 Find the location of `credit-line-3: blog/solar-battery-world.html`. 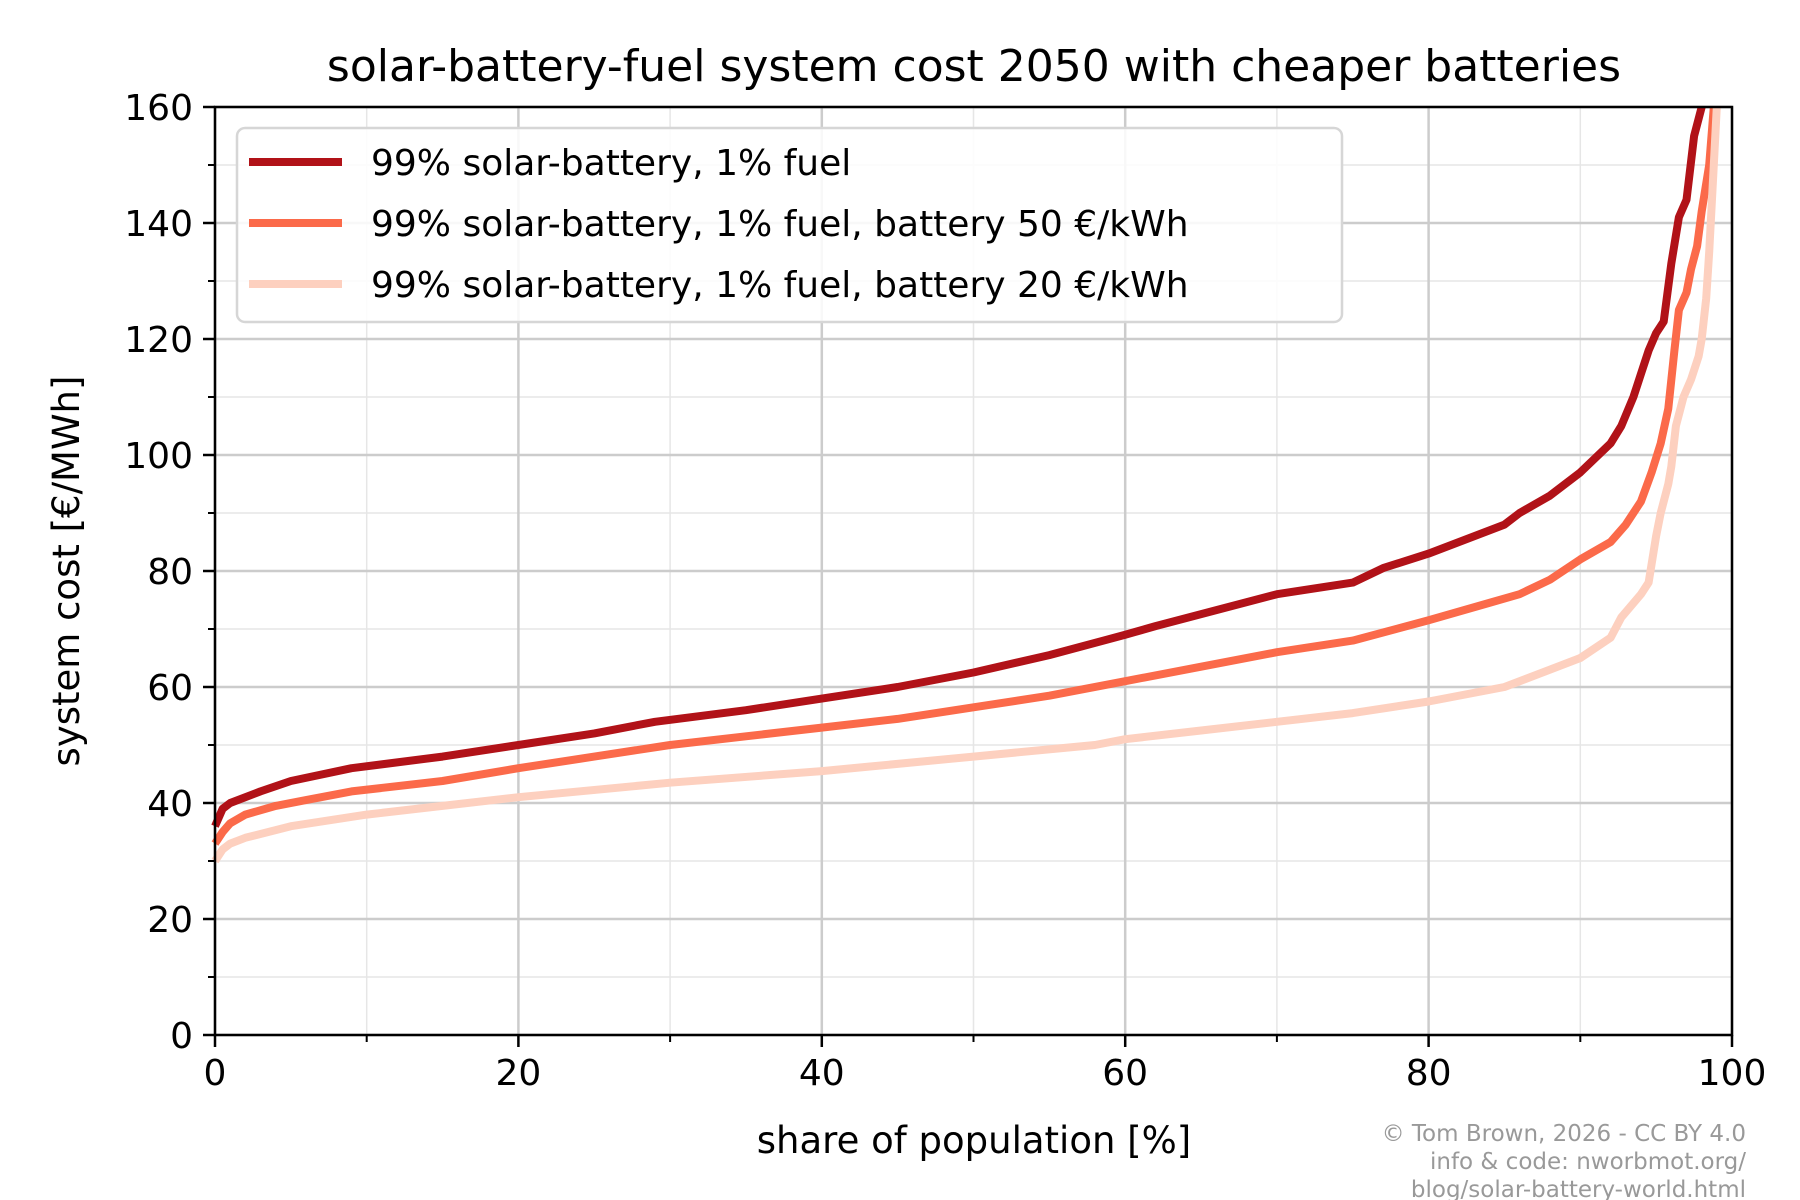

credit-line-3: blog/solar-battery-world.html is located at coordinates (1578, 1188).